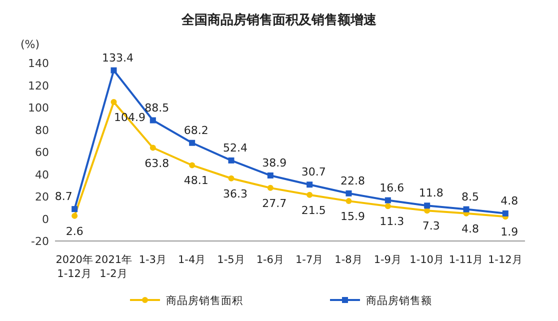 The height and width of the screenshot is (321, 558). What do you see at coordinates (118, 57) in the screenshot?
I see `data-label: 133.4` at bounding box center [118, 57].